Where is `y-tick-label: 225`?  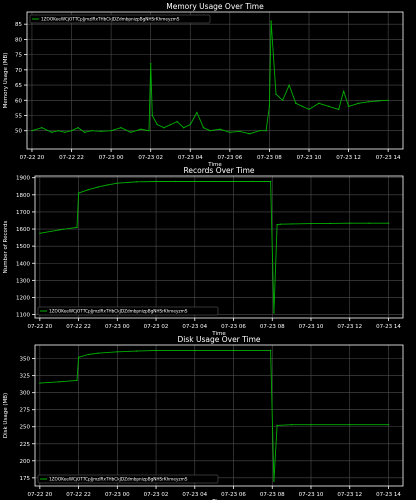 y-tick-label: 225 is located at coordinates (25, 445).